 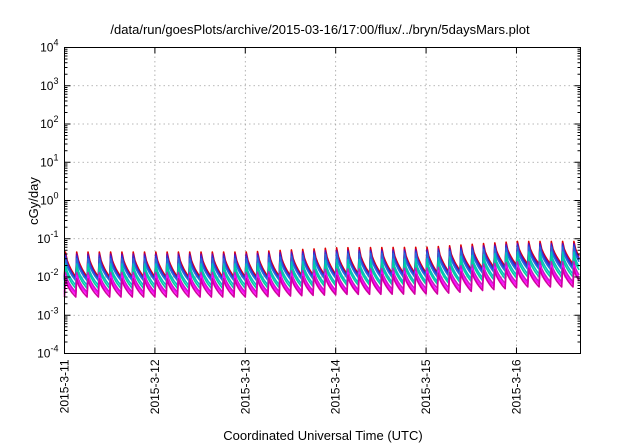 What do you see at coordinates (47, 237) in the screenshot?
I see `y-tick-label: 10⁻¹` at bounding box center [47, 237].